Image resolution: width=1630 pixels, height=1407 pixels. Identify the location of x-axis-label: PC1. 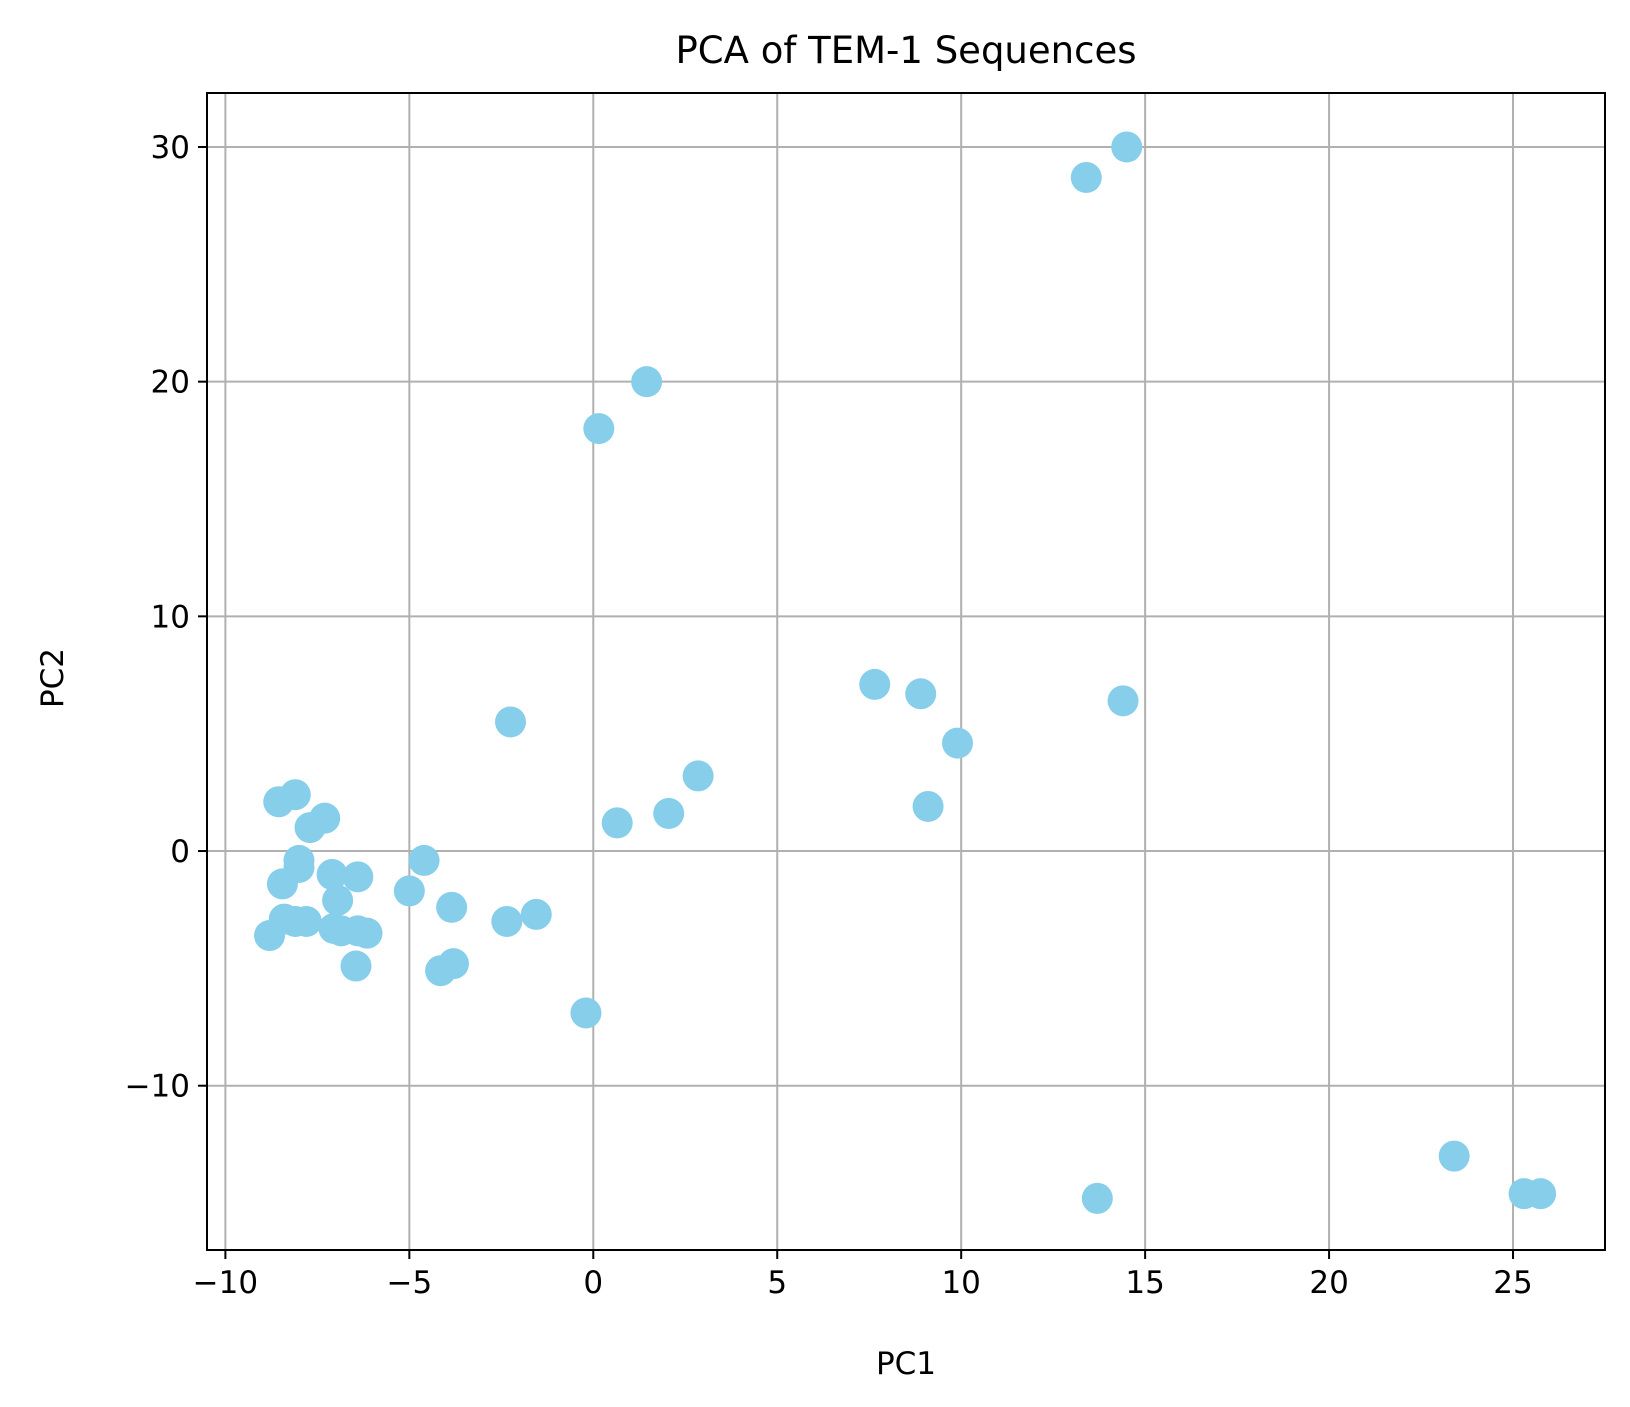
(906, 1364).